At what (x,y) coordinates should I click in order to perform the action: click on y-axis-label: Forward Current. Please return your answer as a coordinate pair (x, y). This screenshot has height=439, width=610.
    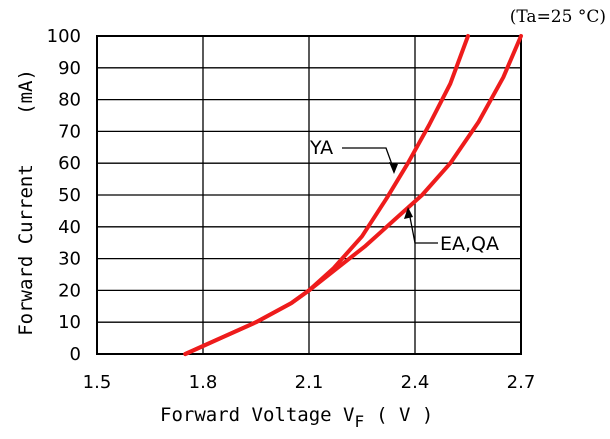
    Looking at the image, I should click on (26, 250).